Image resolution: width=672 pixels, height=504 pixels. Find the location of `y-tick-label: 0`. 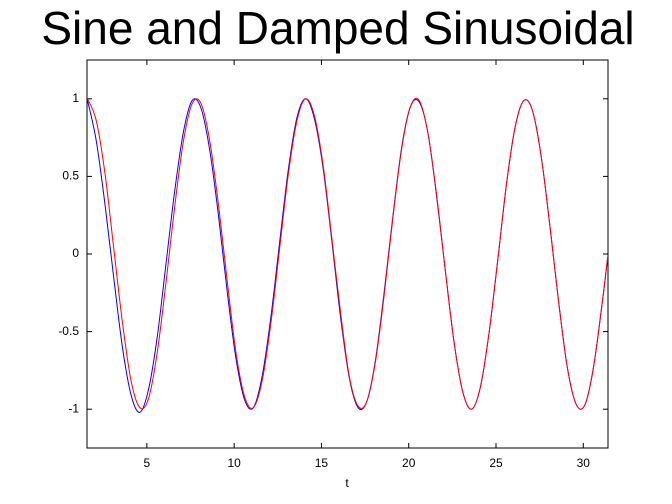

y-tick-label: 0 is located at coordinates (75, 253).